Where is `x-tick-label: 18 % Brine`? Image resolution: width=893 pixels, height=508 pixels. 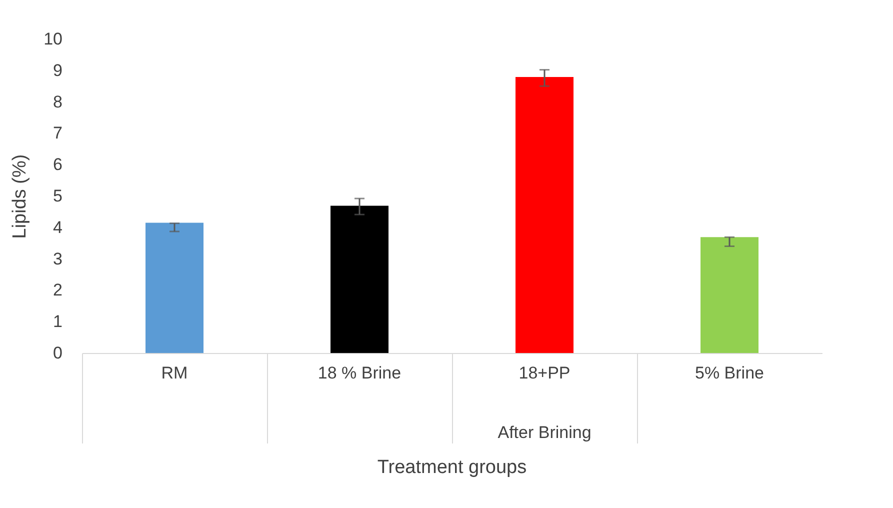 x-tick-label: 18 % Brine is located at coordinates (360, 373).